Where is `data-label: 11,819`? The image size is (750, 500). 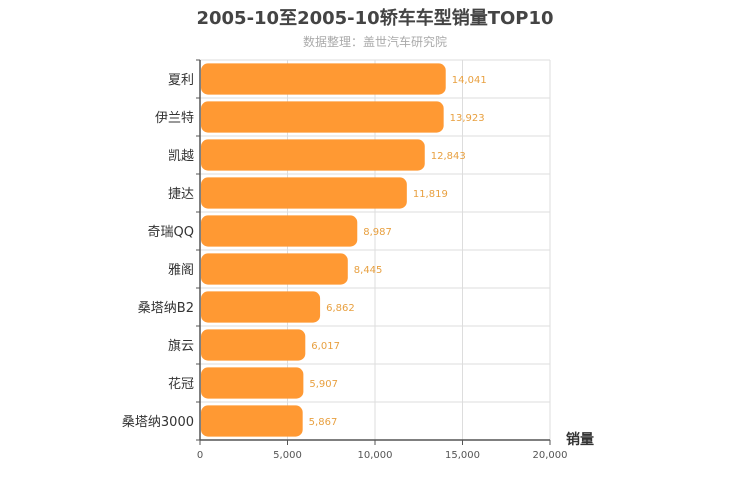 data-label: 11,819 is located at coordinates (430, 194).